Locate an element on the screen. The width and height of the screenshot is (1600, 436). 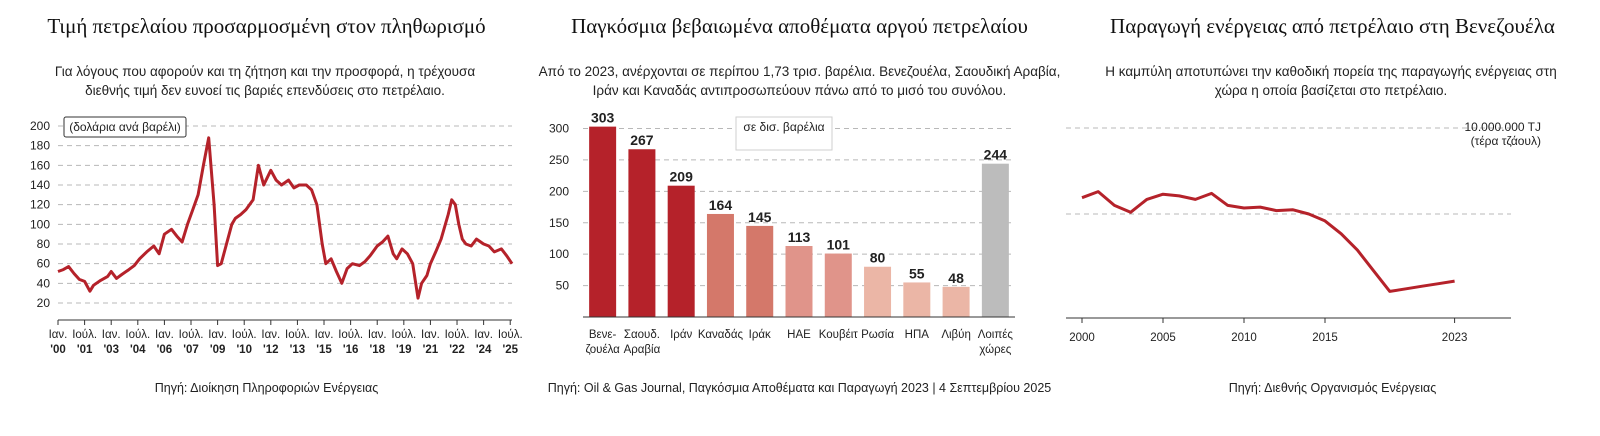
x-tick-label: 2023 is located at coordinates (1455, 338).